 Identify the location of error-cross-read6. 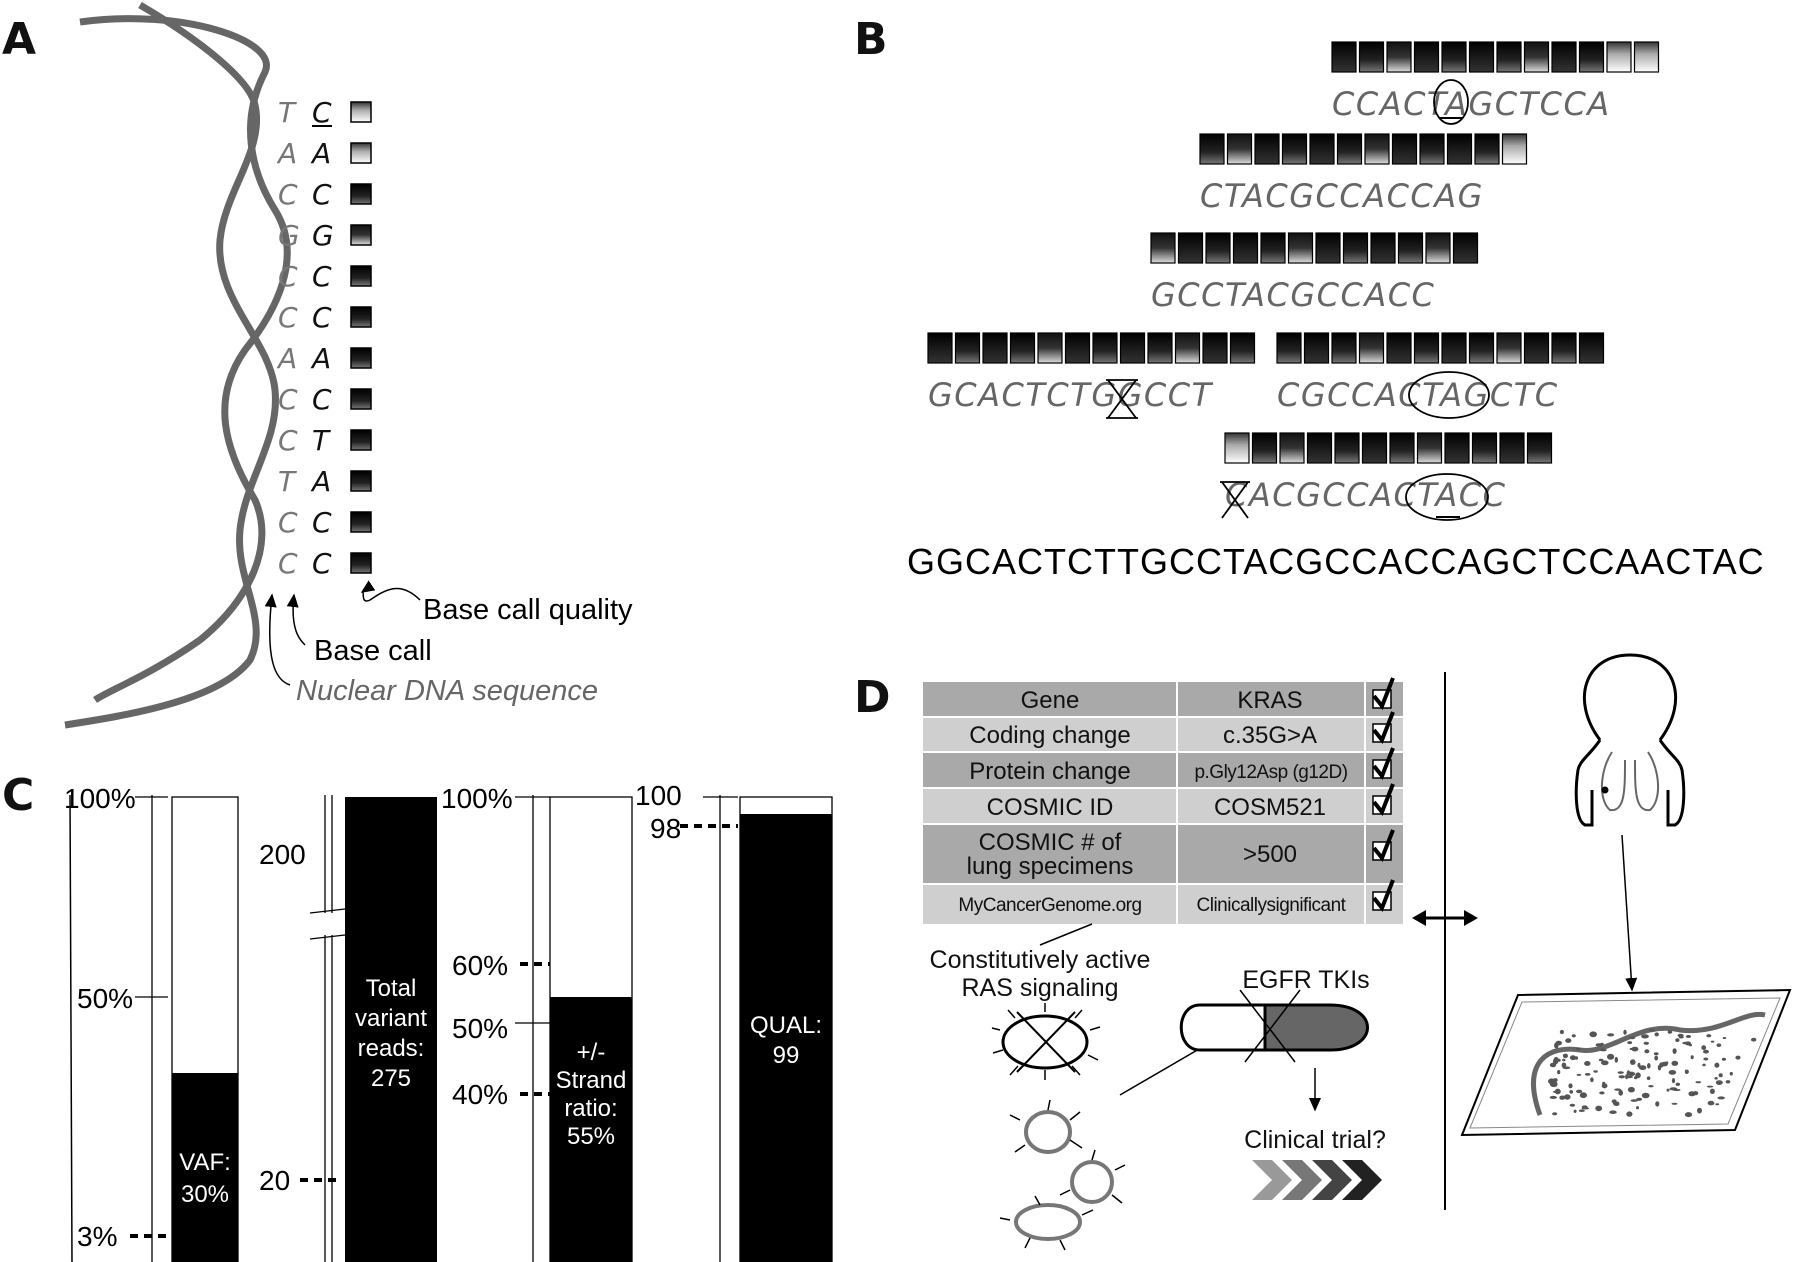
(1235, 500).